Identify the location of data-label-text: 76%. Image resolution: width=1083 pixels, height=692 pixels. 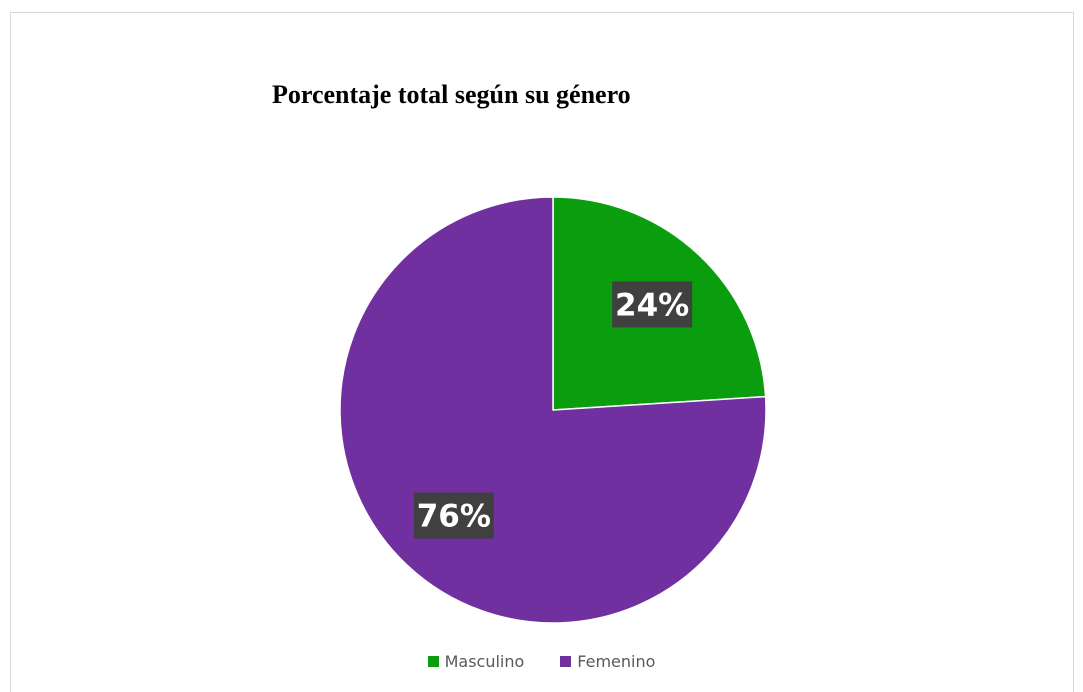
(454, 517).